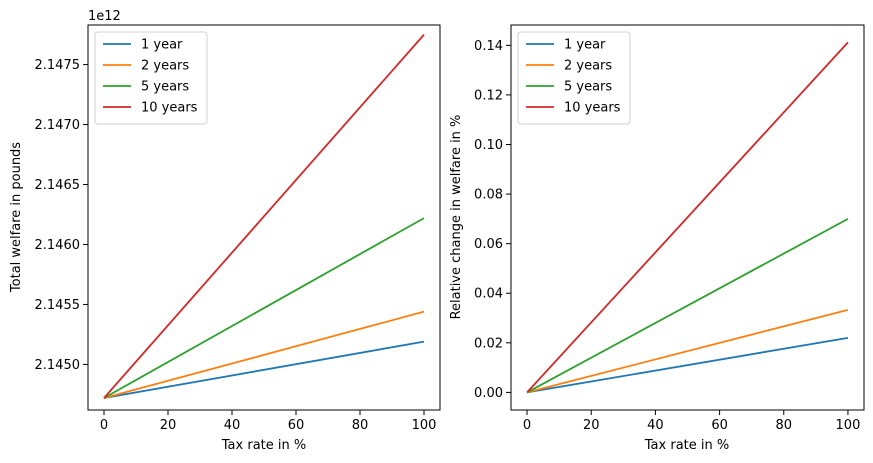  Describe the element at coordinates (456, 217) in the screenshot. I see `y-axis-label: Relative change in welfare in %` at that location.